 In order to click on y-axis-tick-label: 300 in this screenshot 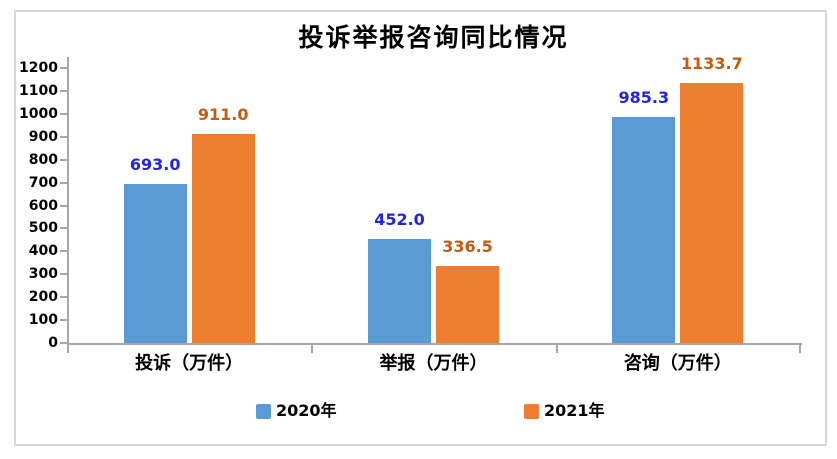, I will do `click(43, 274)`.